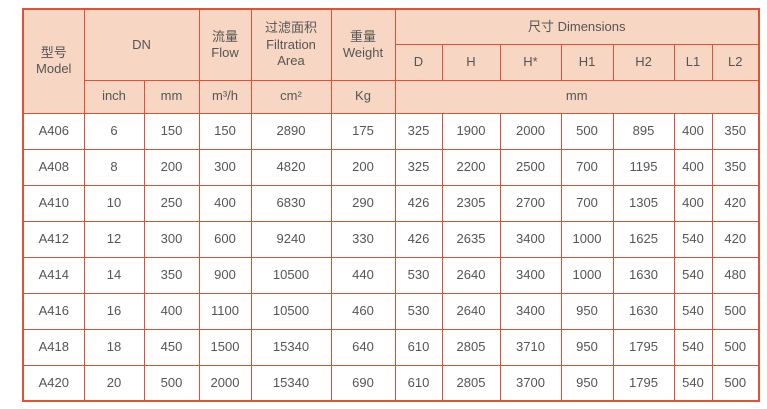 This screenshot has width=767, height=409. What do you see at coordinates (53, 167) in the screenshot?
I see `cell-model: A408` at bounding box center [53, 167].